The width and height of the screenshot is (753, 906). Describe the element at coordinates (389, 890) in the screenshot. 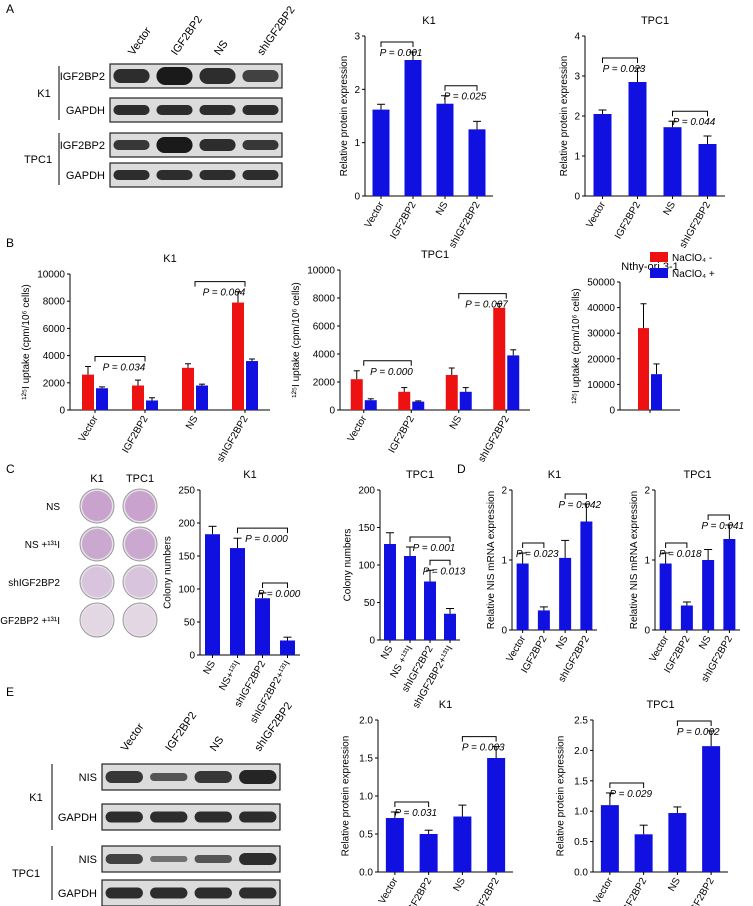

I see `E1-x-tick-label: Vector` at that location.